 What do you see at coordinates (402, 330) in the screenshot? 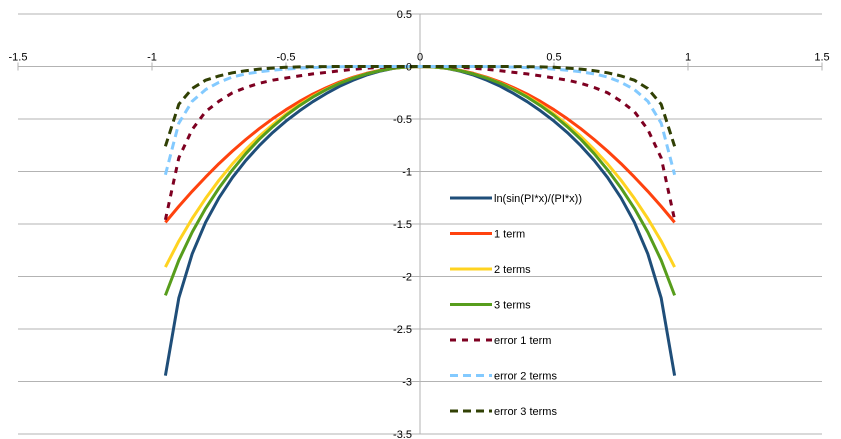
I see `y-tick-label: -2.5` at bounding box center [402, 330].